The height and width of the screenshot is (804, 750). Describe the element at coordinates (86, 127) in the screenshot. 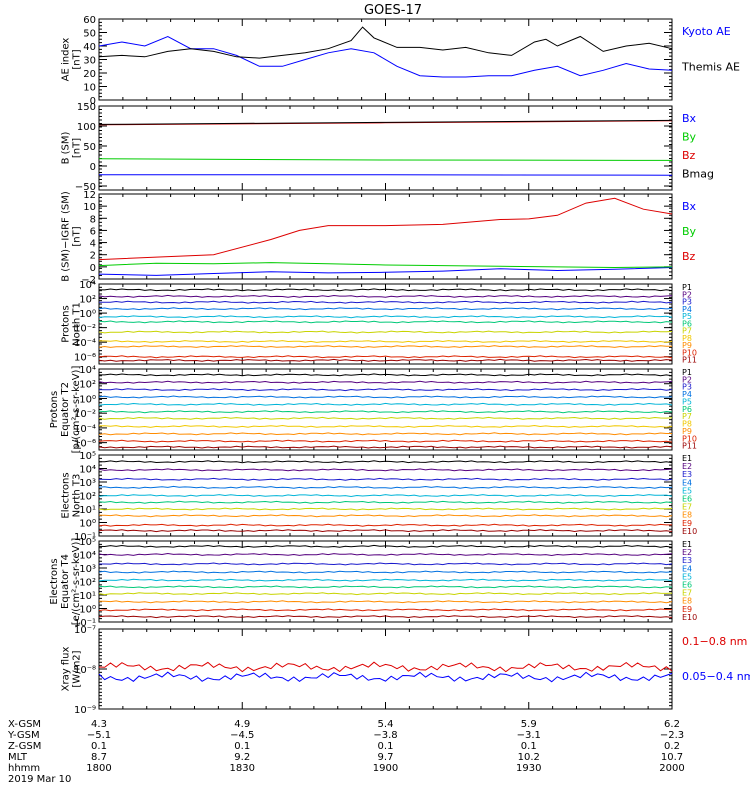

I see `y-tick-label: 100` at that location.